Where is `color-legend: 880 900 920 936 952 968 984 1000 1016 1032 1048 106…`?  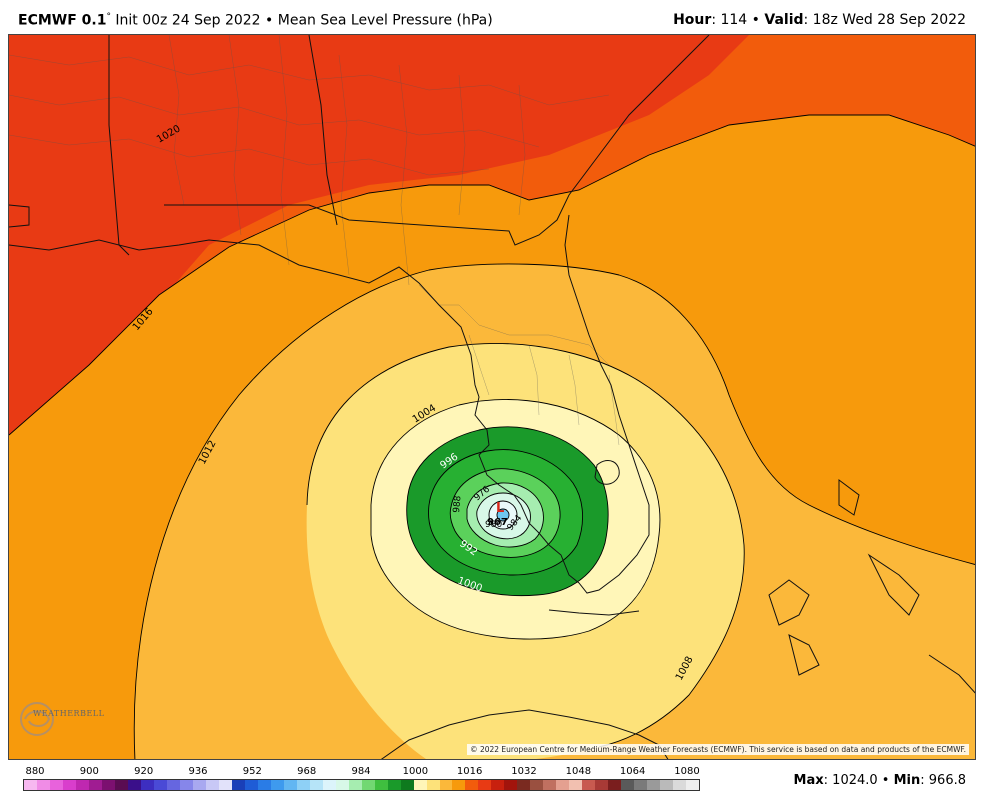 color-legend: 880 900 920 936 952 968 984 1000 1016 1032 1048 106… is located at coordinates (492, 784).